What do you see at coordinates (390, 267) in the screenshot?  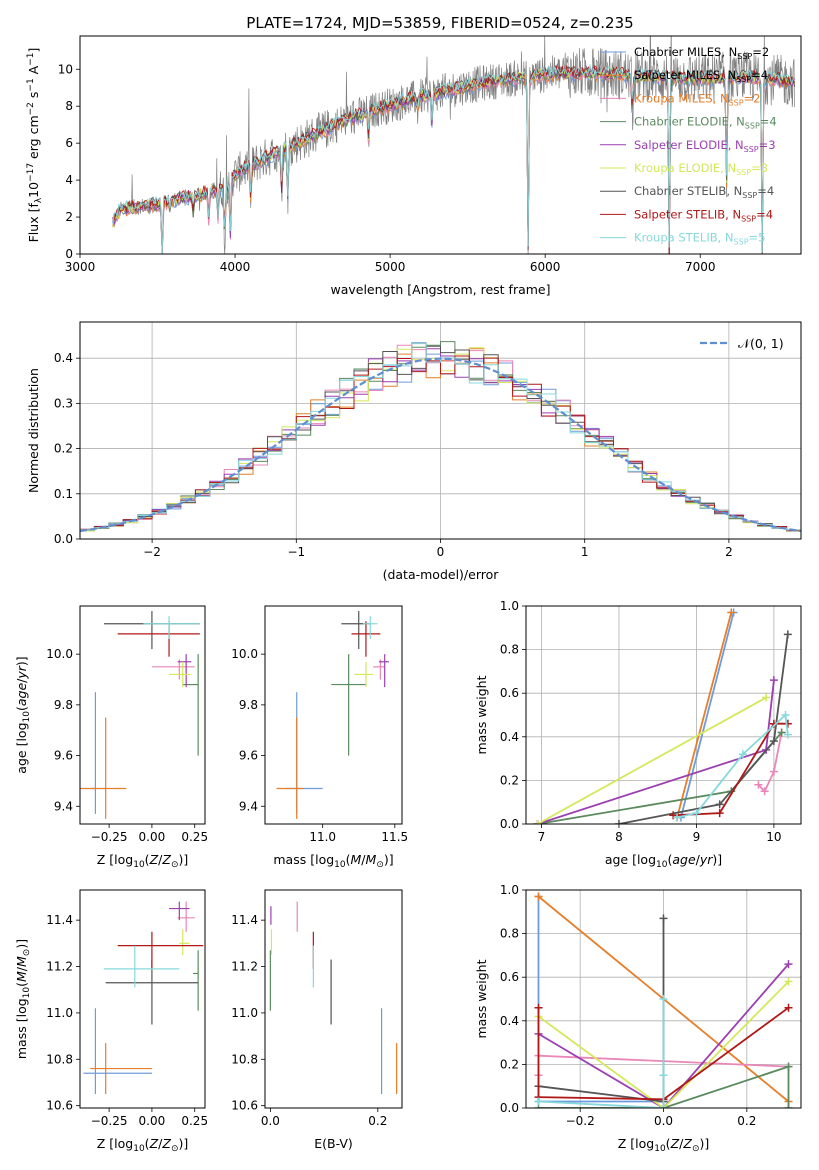 I see `x-tick-label: 5000` at bounding box center [390, 267].